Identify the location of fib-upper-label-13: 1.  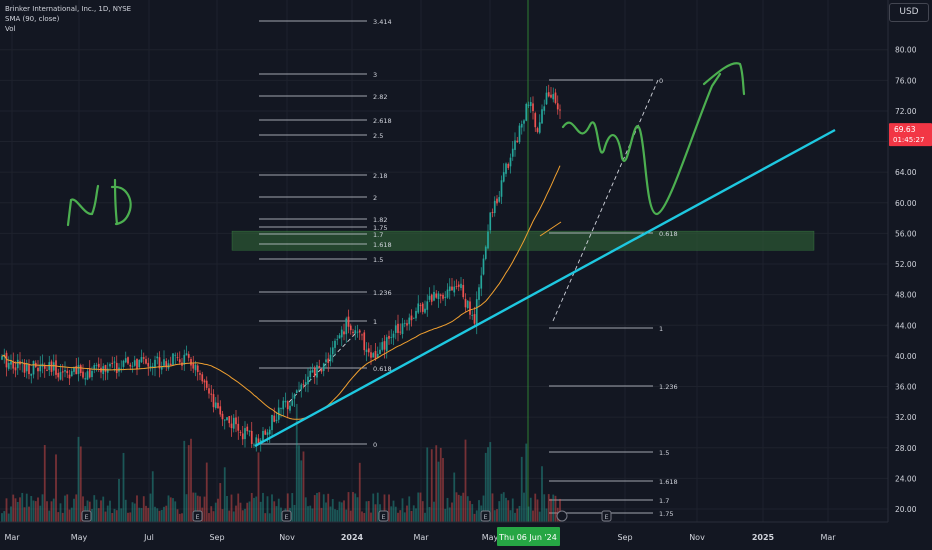
(375, 322).